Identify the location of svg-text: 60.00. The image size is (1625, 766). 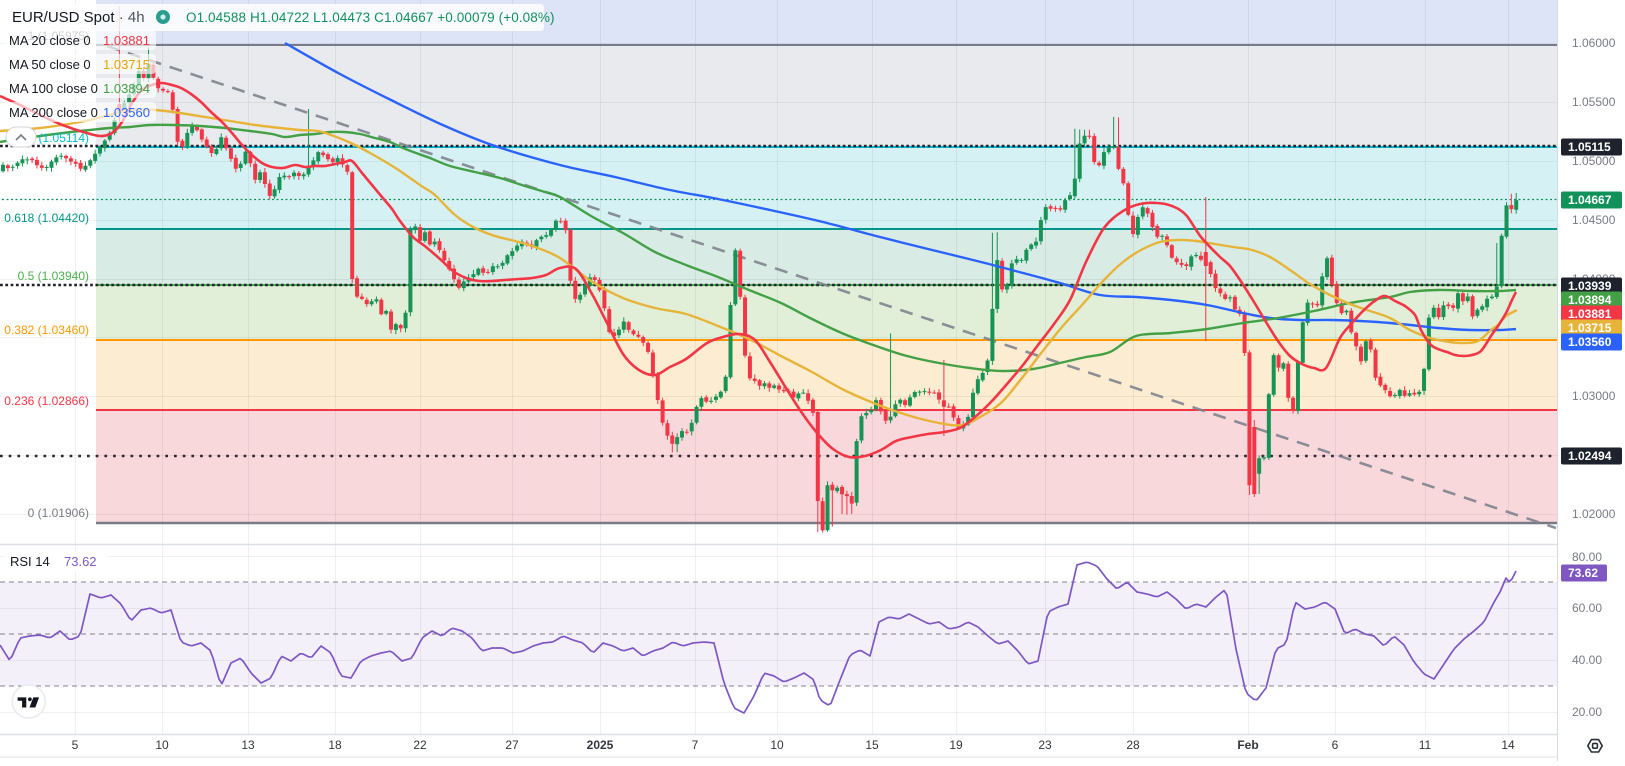
(1587, 608).